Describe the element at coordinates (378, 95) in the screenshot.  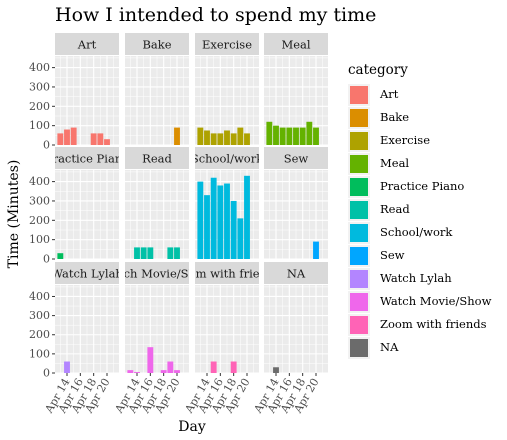
I see `legend-item: Art` at that location.